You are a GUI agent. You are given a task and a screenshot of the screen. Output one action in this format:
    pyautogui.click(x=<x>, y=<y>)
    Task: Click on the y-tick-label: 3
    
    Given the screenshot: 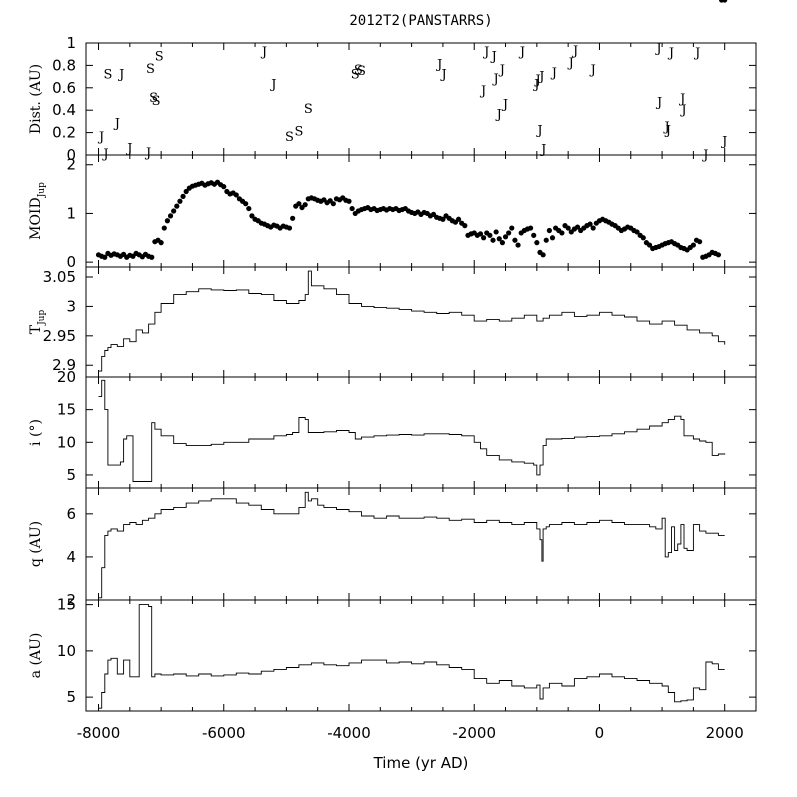 What is the action you would take?
    pyautogui.click(x=71, y=306)
    